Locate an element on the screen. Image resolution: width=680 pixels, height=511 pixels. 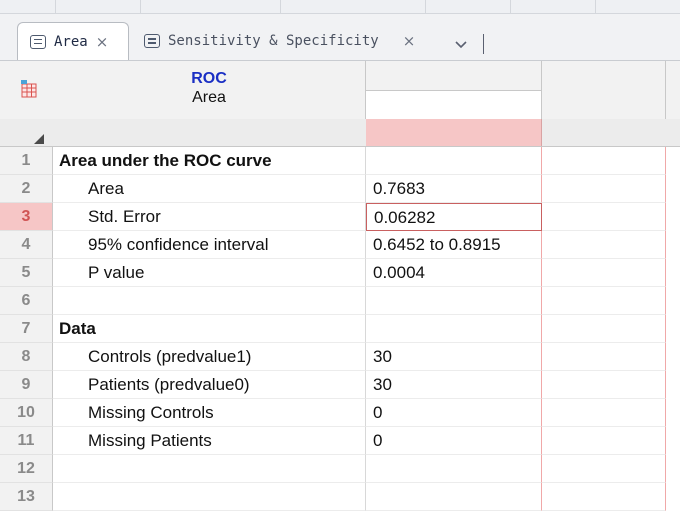
table-row: 12 is located at coordinates (340, 469).